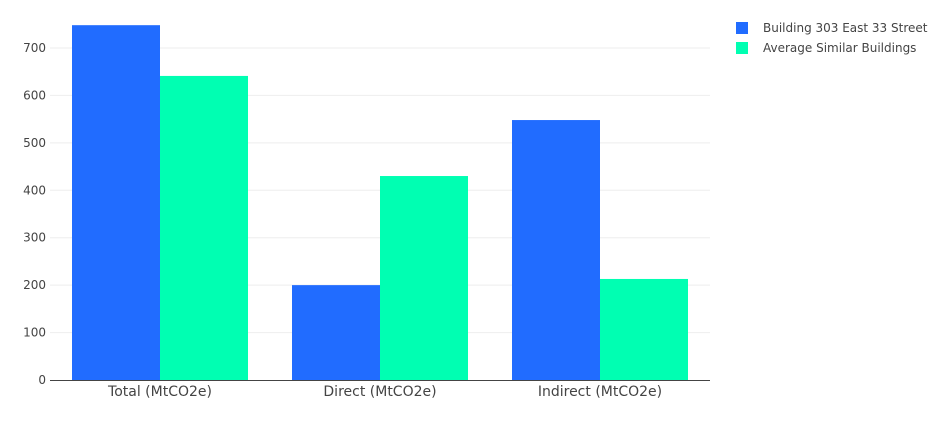 The width and height of the screenshot is (930, 430). I want to click on x-tick-label: Direct (MtCO2e), so click(379, 392).